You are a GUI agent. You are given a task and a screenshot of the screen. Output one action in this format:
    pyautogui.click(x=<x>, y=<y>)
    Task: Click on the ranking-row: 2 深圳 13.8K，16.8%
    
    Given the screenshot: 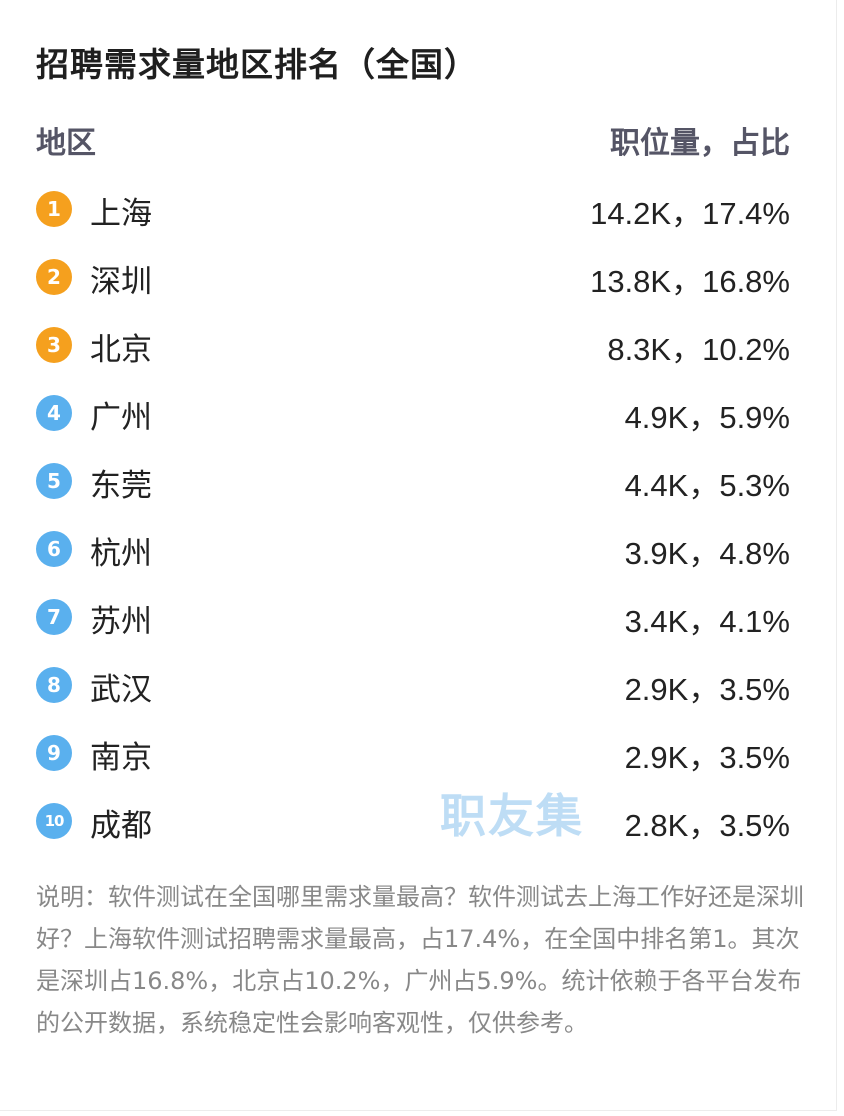 What is the action you would take?
    pyautogui.click(x=418, y=278)
    